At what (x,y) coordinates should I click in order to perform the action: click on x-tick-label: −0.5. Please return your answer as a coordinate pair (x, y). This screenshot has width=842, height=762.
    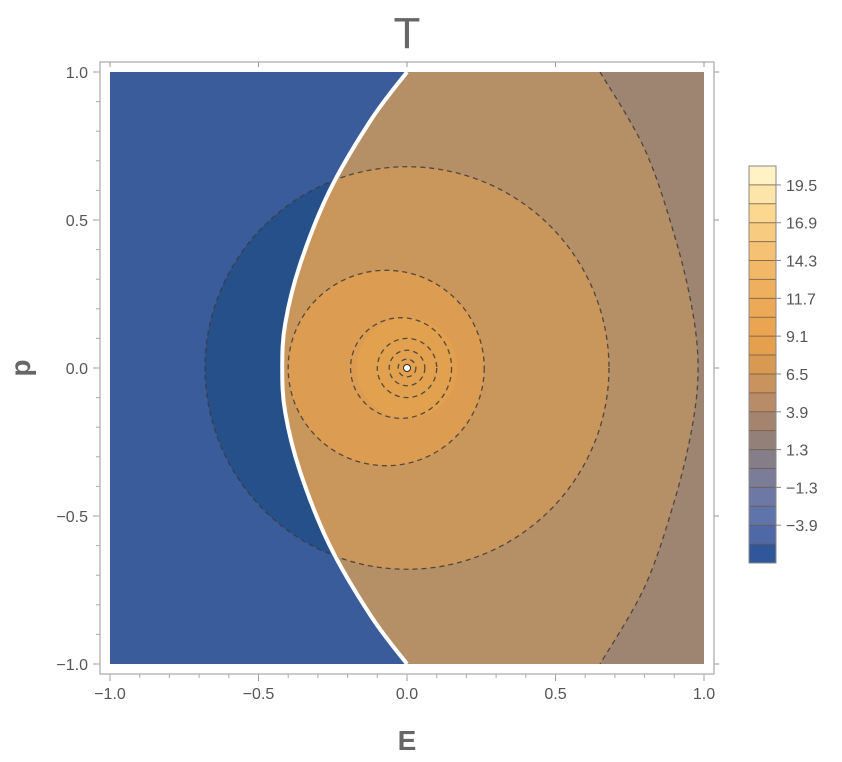
    Looking at the image, I should click on (259, 694).